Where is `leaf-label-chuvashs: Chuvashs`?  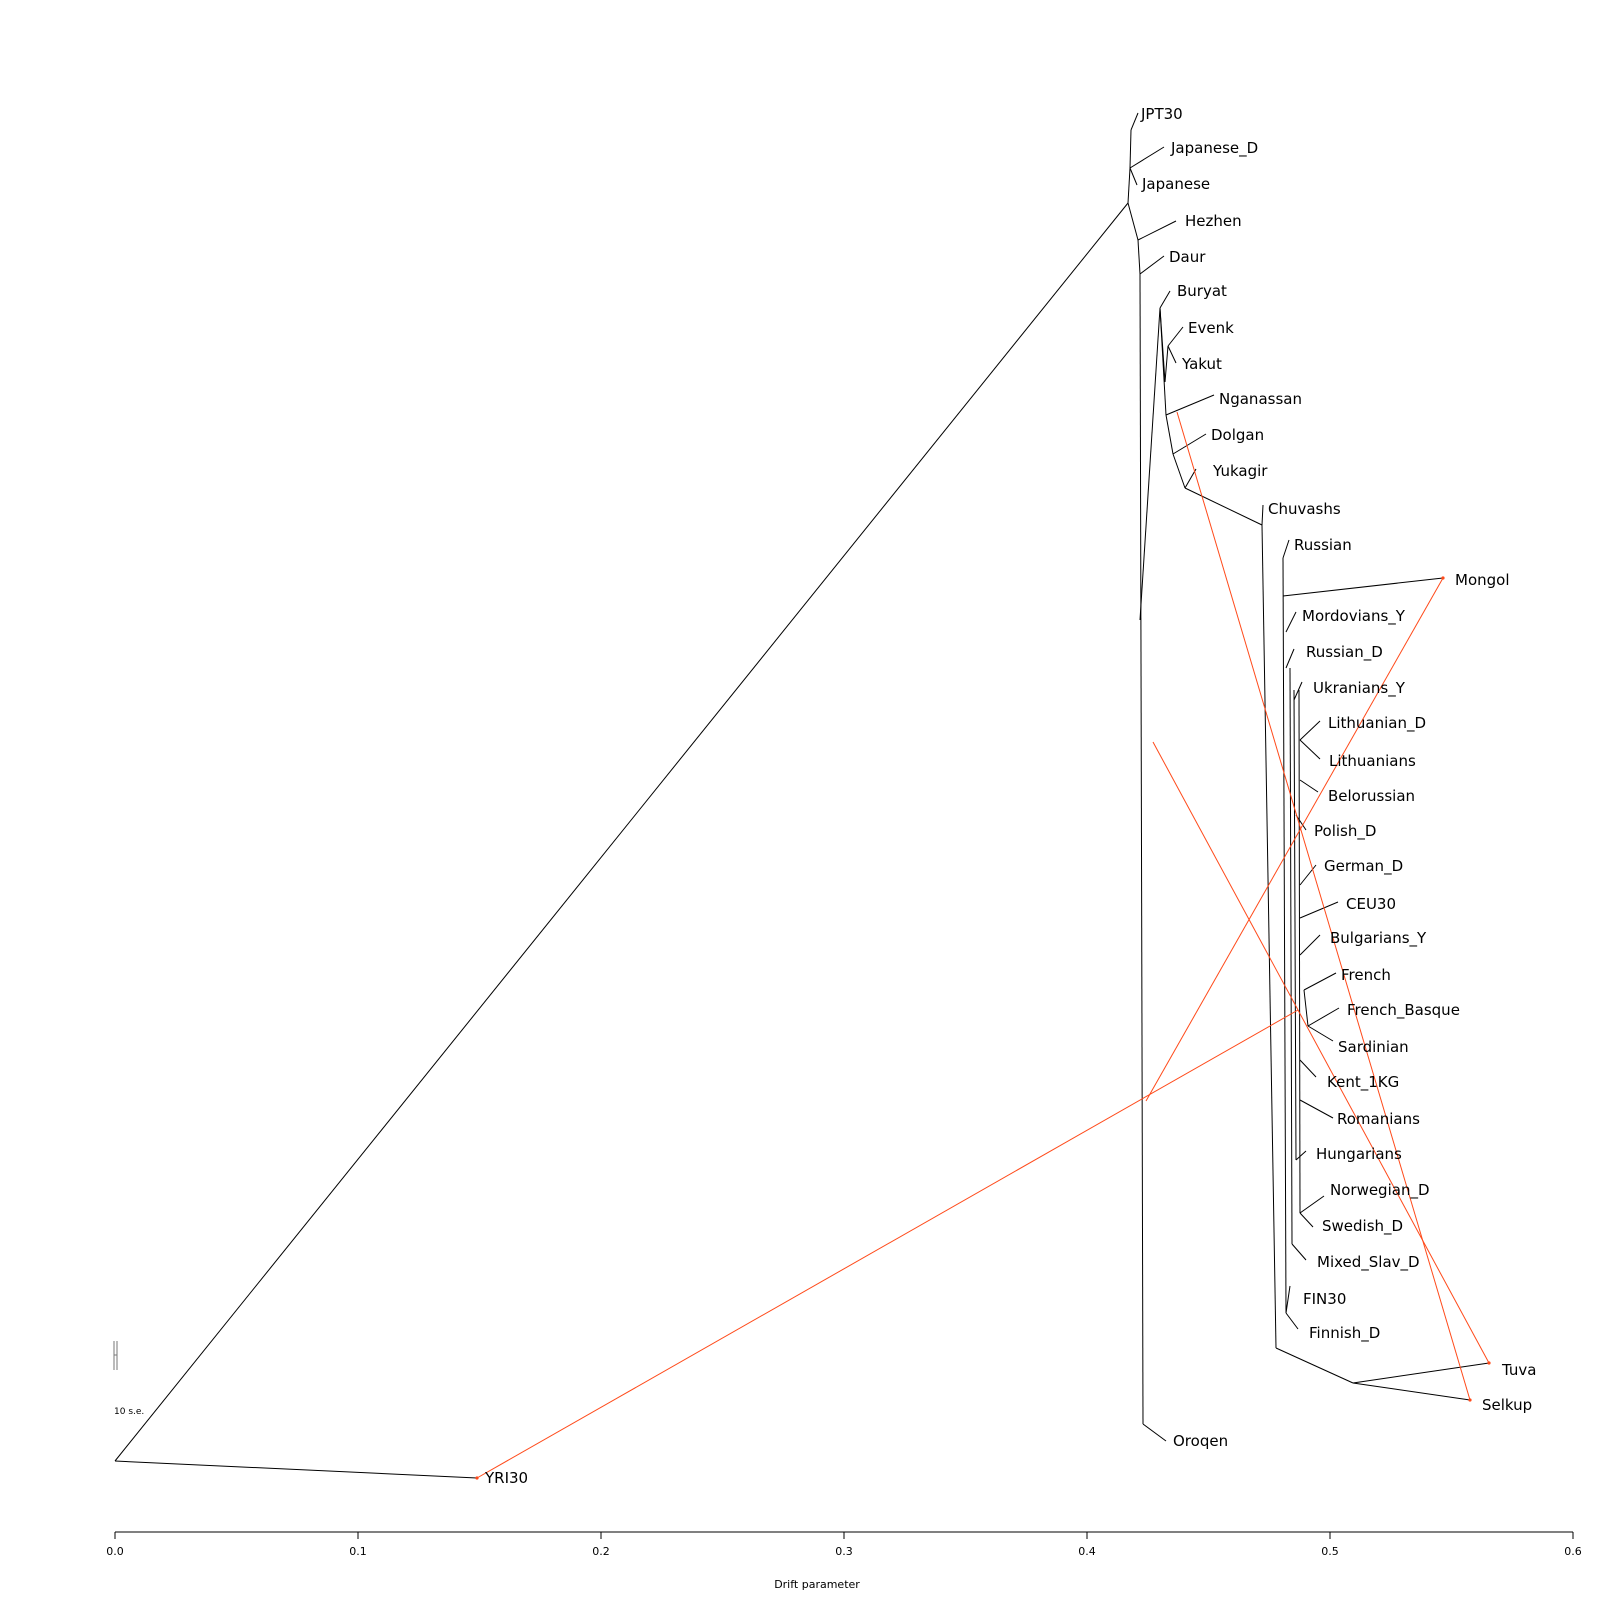 leaf-label-chuvashs: Chuvashs is located at coordinates (1304, 509).